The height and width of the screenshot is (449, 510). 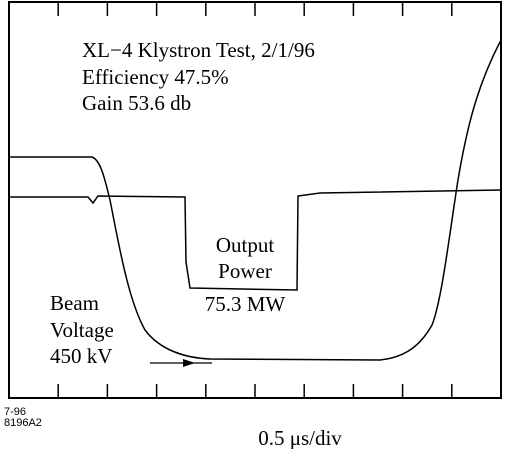 What do you see at coordinates (81, 356) in the screenshot?
I see `annotation: 450 kV` at bounding box center [81, 356].